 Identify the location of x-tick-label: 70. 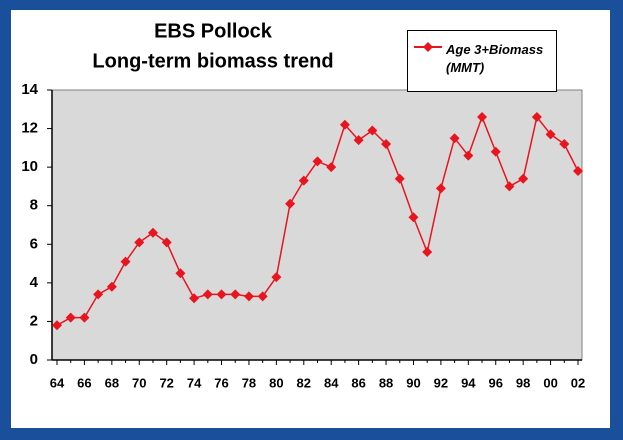
(139, 382).